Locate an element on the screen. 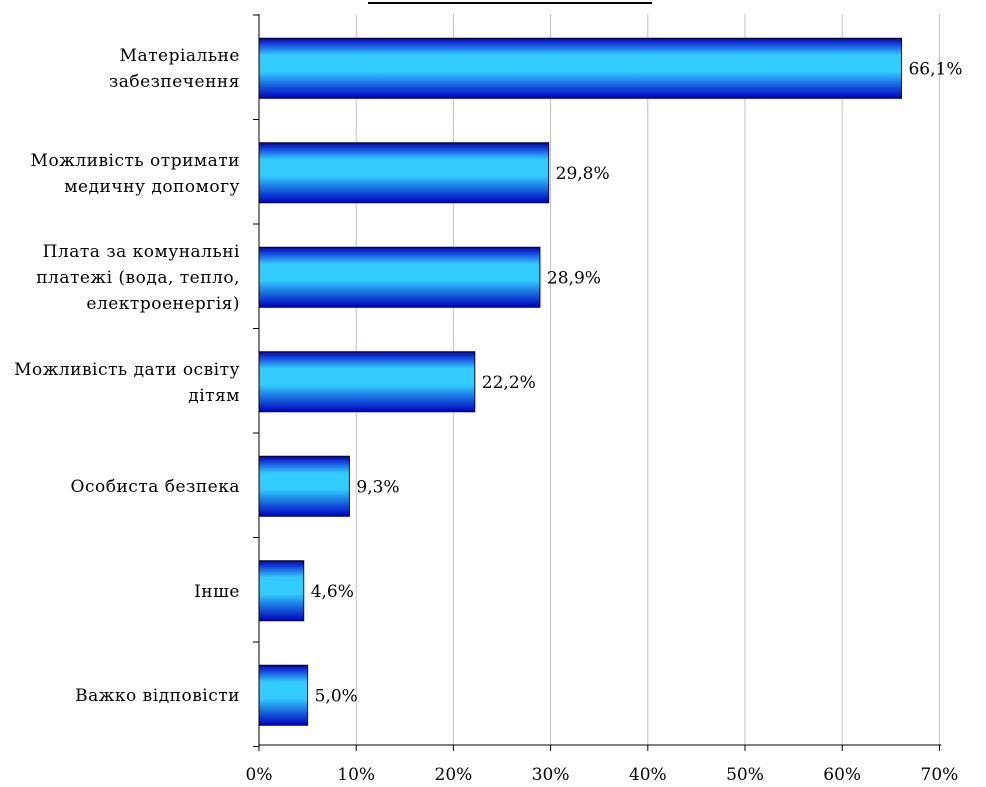 This screenshot has width=986, height=787. category-label-line: Важко відповісти is located at coordinates (157, 696).